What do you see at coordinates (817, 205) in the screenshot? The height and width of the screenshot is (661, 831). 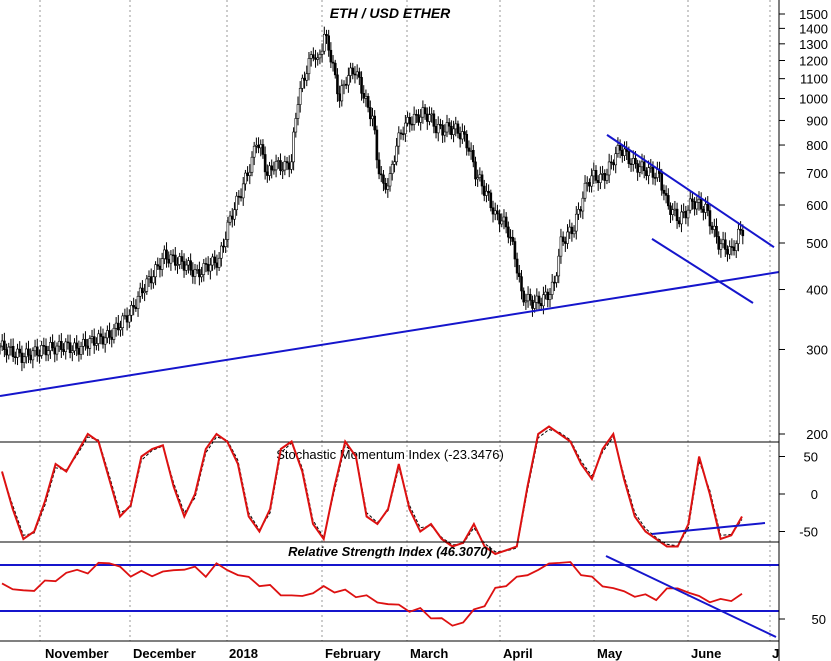 I see `price-tick-label: 600` at bounding box center [817, 205].